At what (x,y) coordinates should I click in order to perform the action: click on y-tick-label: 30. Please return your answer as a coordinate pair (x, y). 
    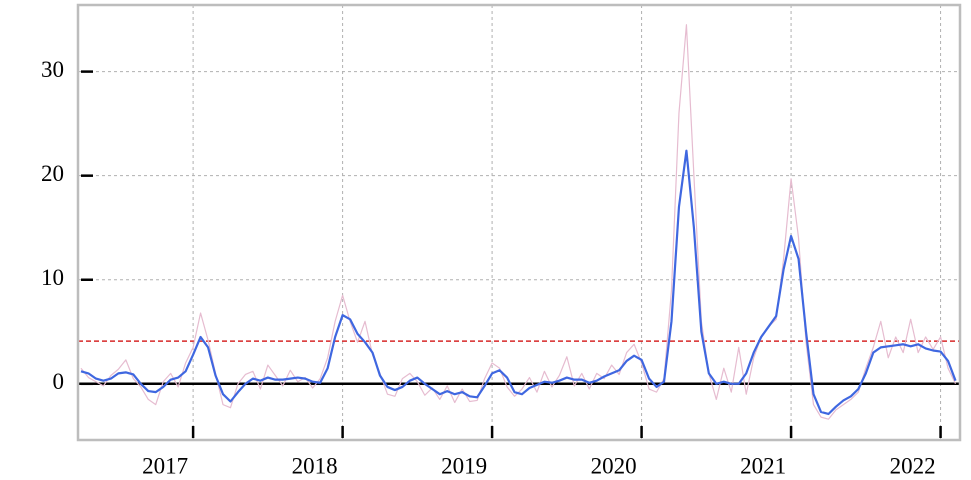
    Looking at the image, I should click on (52, 69).